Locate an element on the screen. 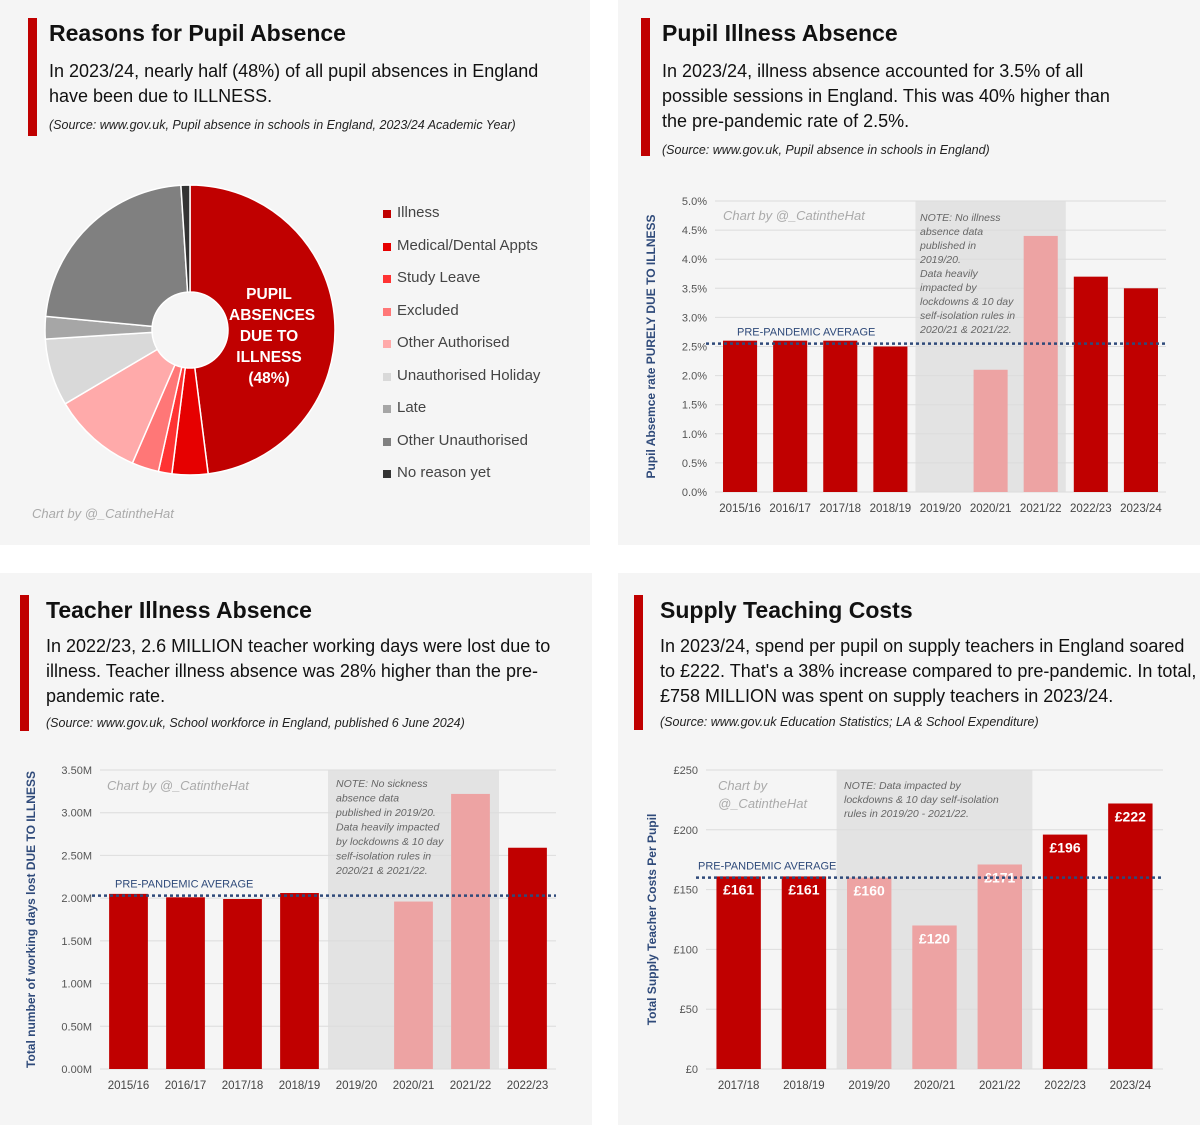 This screenshot has height=1125, width=1200. y-tick-label: 4.0% is located at coordinates (694, 260).